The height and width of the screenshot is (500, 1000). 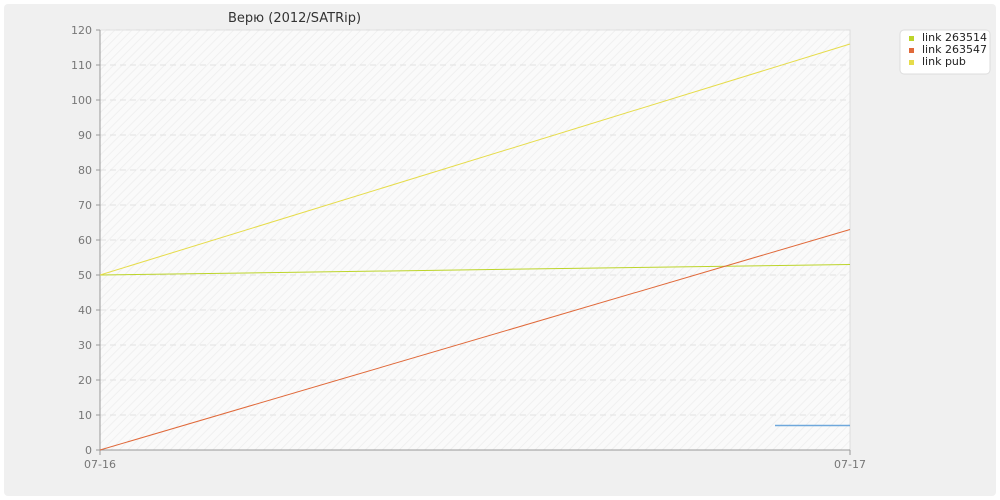 What do you see at coordinates (85, 275) in the screenshot?
I see `y-tick-label: 50` at bounding box center [85, 275].